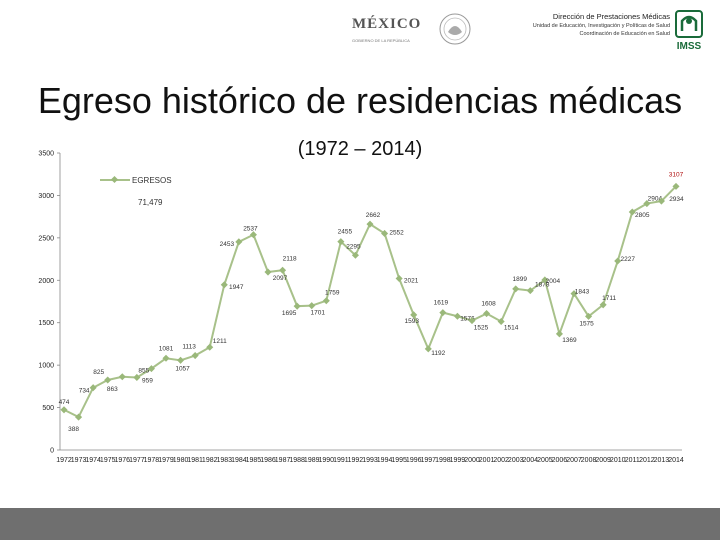 Image resolution: width=720 pixels, height=540 pixels. What do you see at coordinates (655, 199) in the screenshot?
I see `data-label: 2904` at bounding box center [655, 199].